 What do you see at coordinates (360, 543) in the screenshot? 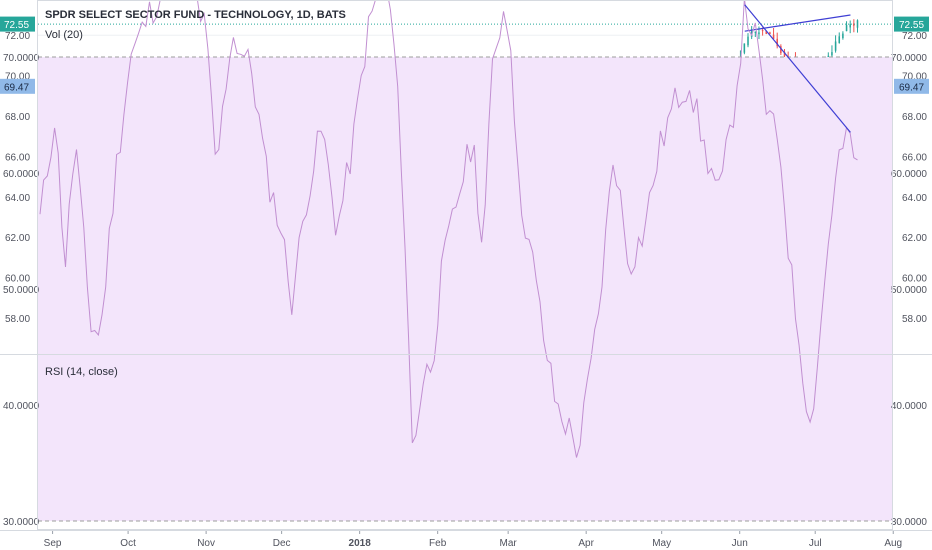
I see `time-label: 2018` at bounding box center [360, 543].